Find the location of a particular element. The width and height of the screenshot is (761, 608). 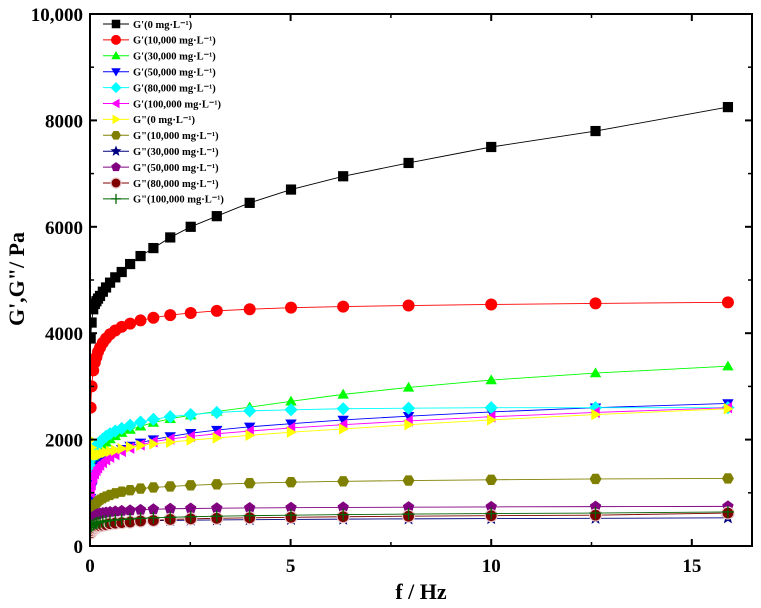

legend-item: G"(30,000 mg·L⁻¹) is located at coordinates (161, 151).